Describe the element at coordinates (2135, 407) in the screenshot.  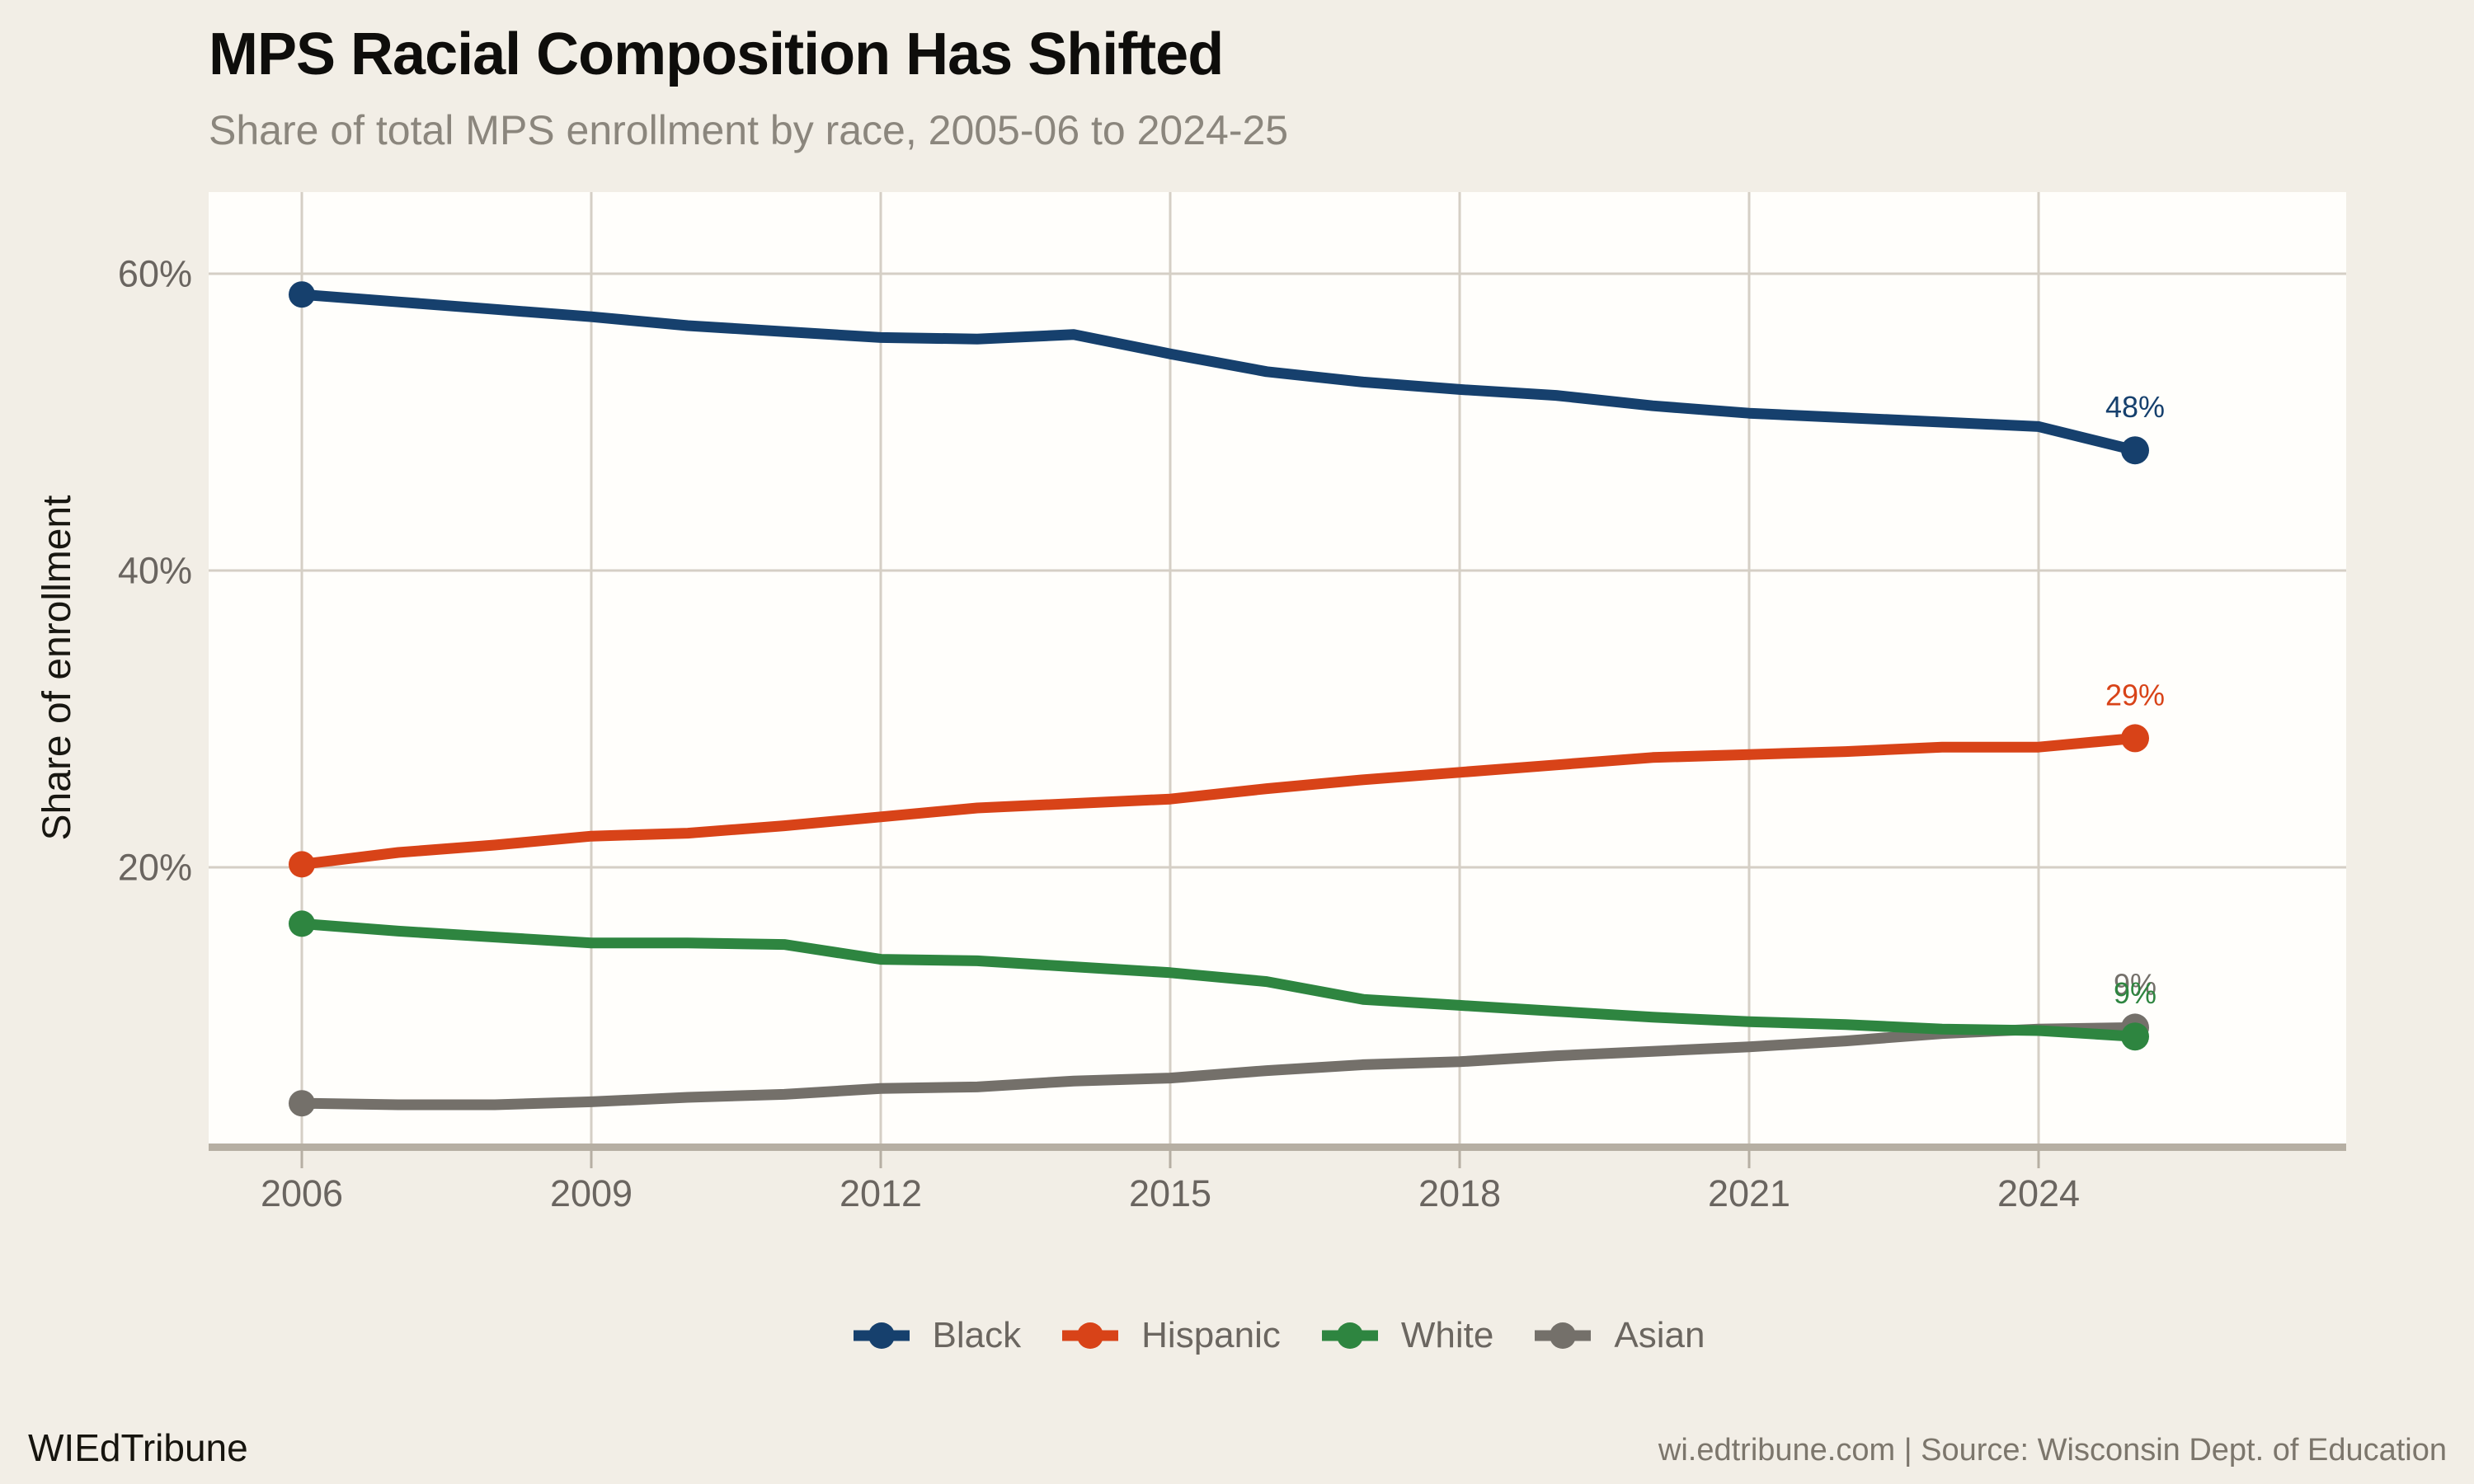
I see `series-end-label-black: 48%` at that location.